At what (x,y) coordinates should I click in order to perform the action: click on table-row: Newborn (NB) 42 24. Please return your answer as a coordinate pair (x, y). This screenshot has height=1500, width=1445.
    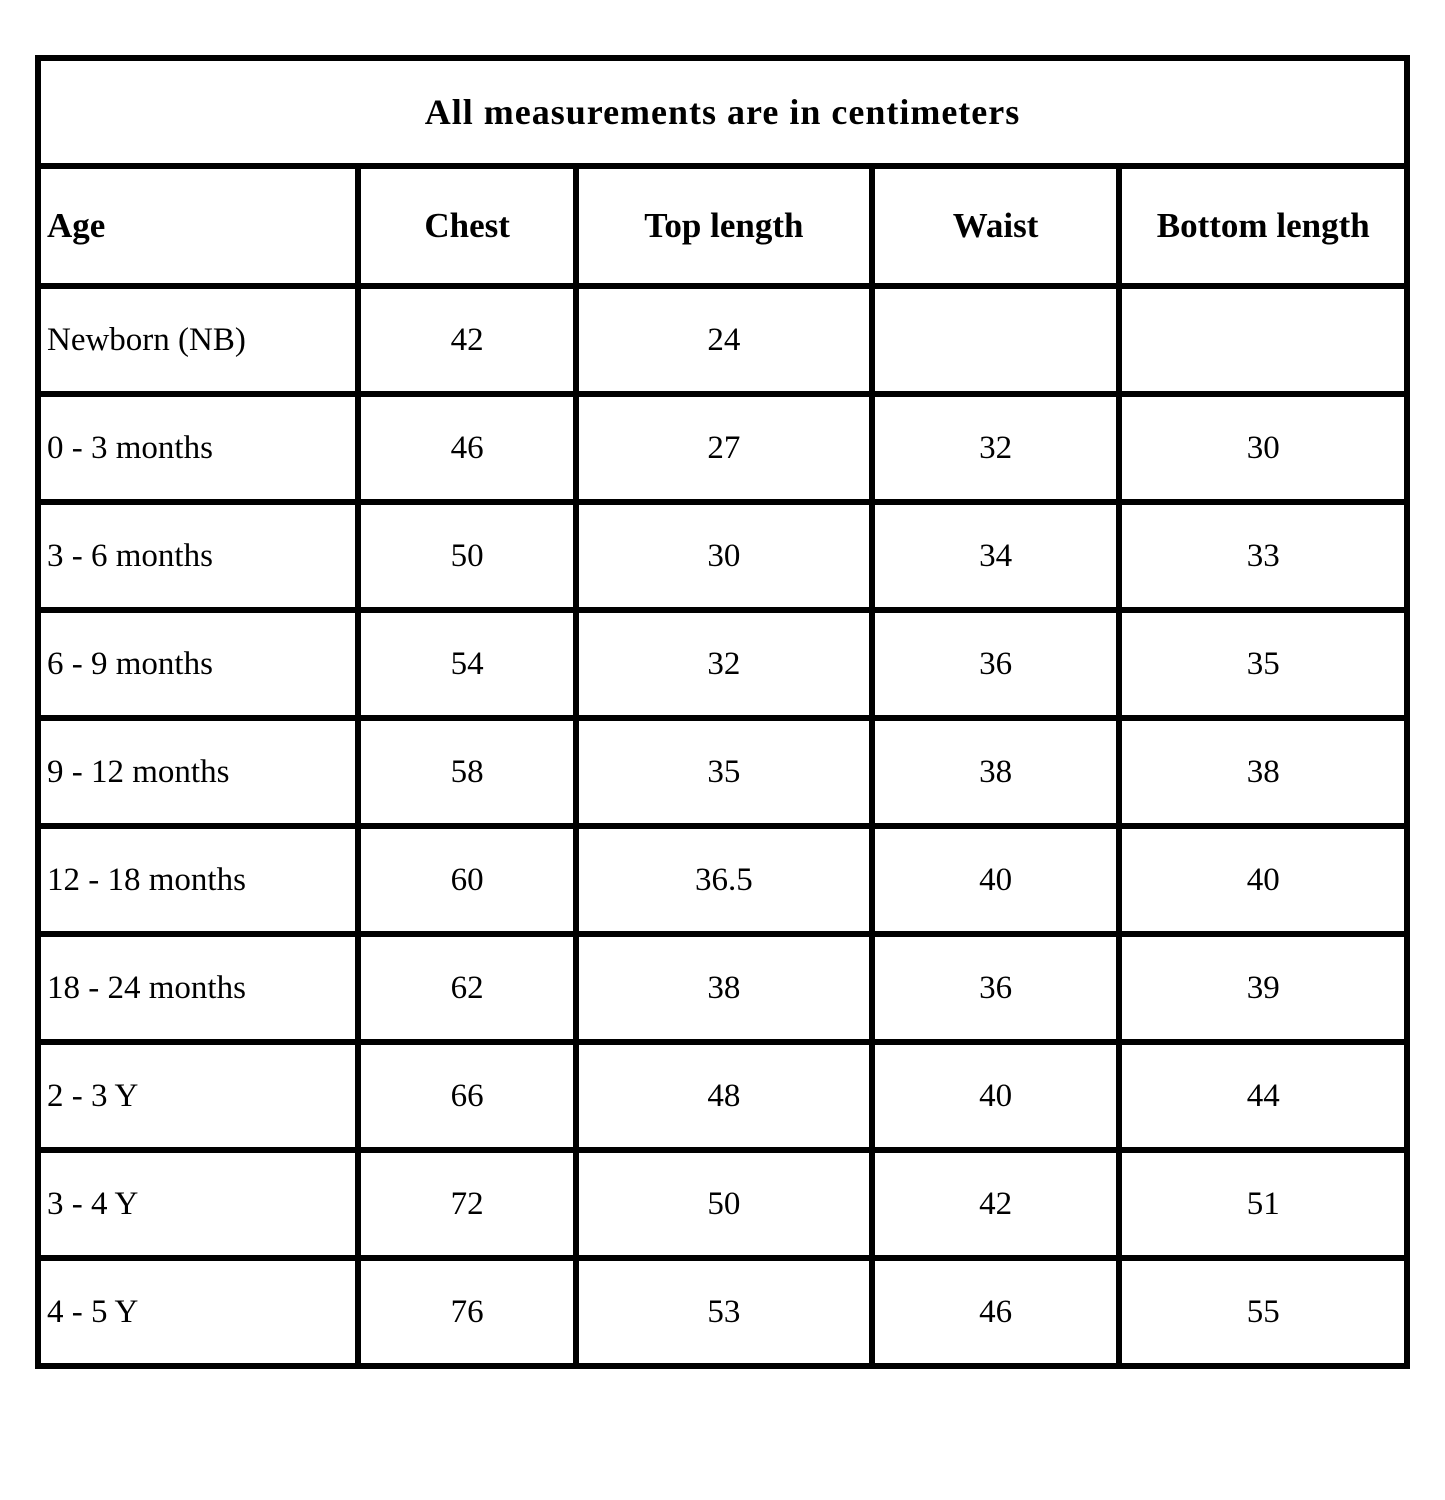
    Looking at the image, I should click on (722, 340).